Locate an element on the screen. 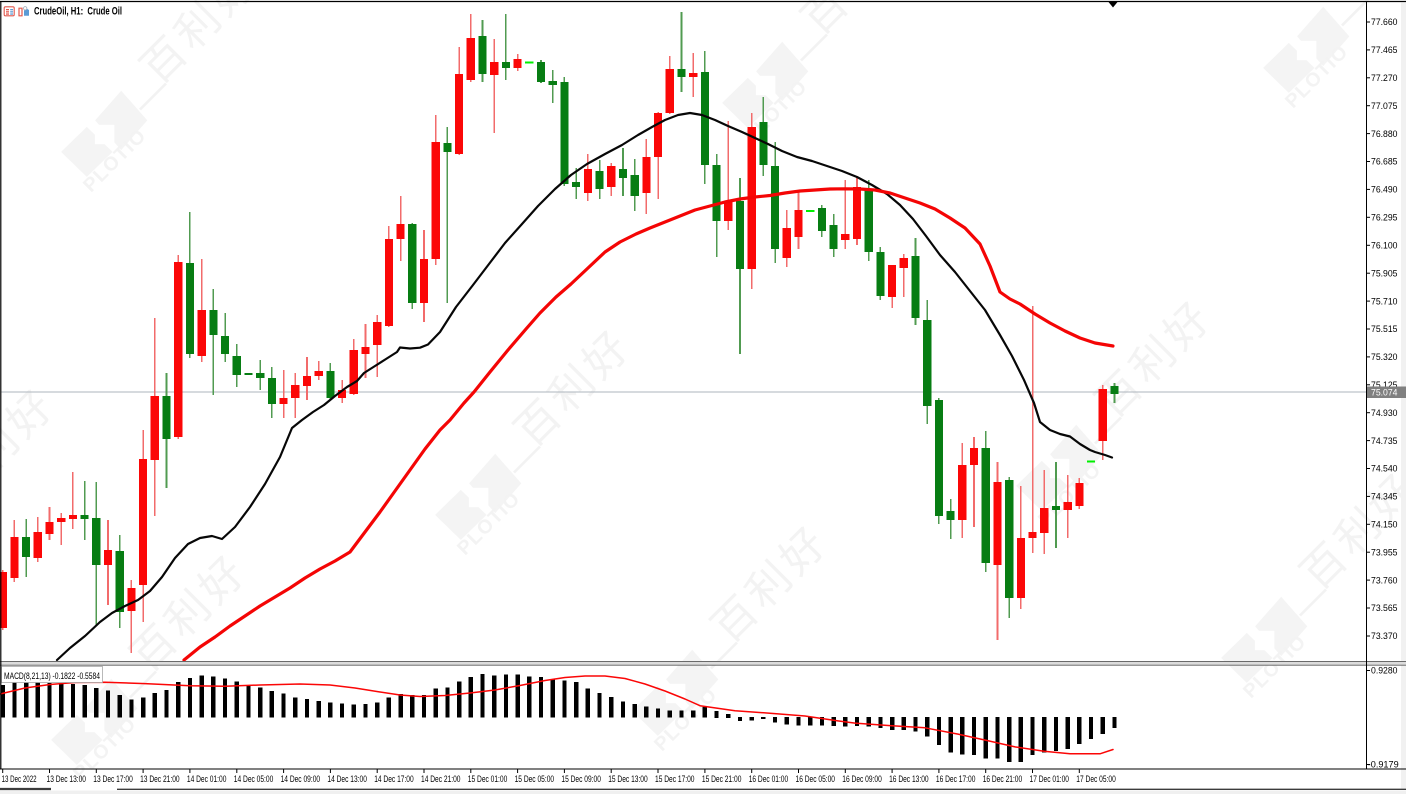 Image resolution: width=1406 pixels, height=794 pixels. svg-text: 百利好 is located at coordinates (1370, 4).